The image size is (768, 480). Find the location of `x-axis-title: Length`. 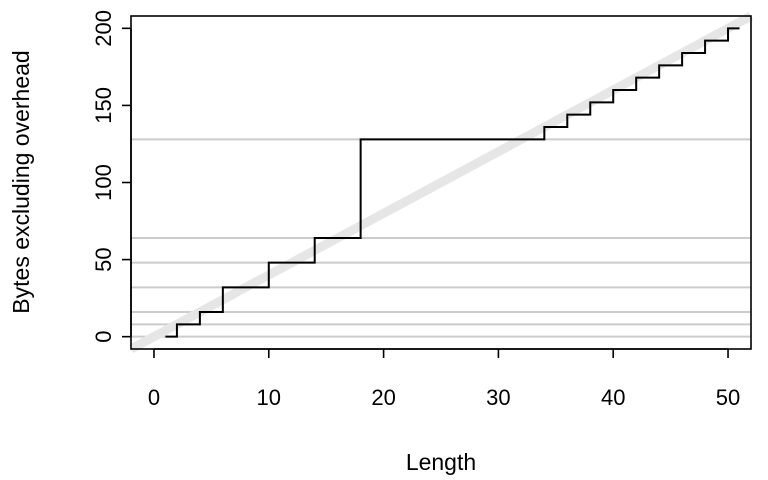

x-axis-title: Length is located at coordinates (441, 462).